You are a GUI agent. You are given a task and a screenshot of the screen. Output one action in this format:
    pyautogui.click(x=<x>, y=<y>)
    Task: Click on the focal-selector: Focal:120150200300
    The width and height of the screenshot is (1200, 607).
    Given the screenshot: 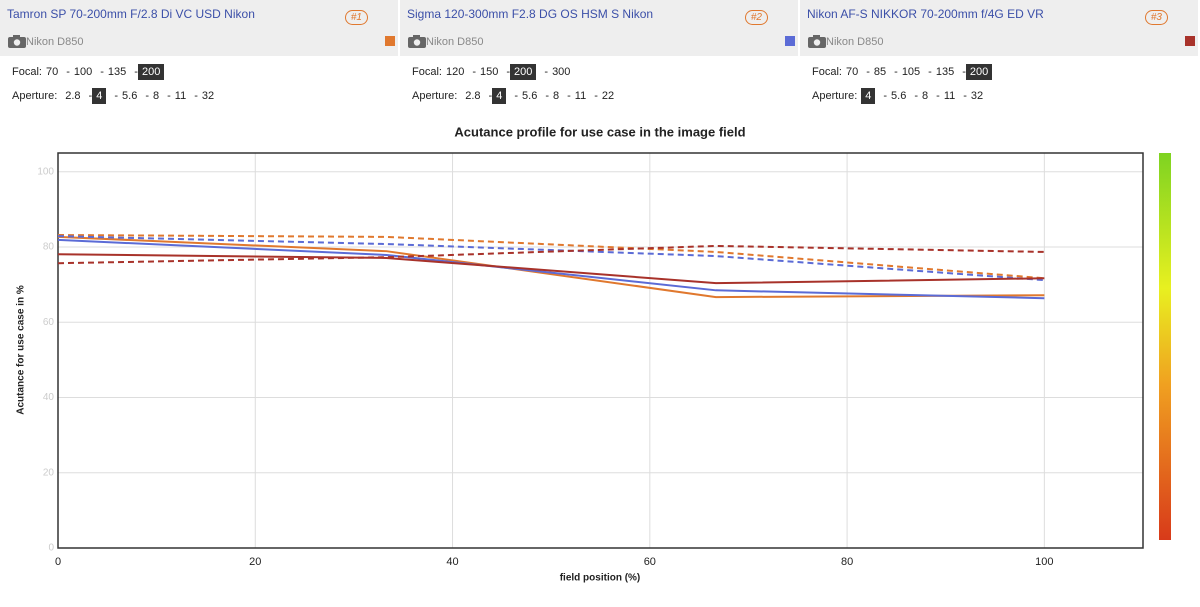 What is the action you would take?
    pyautogui.click(x=493, y=72)
    